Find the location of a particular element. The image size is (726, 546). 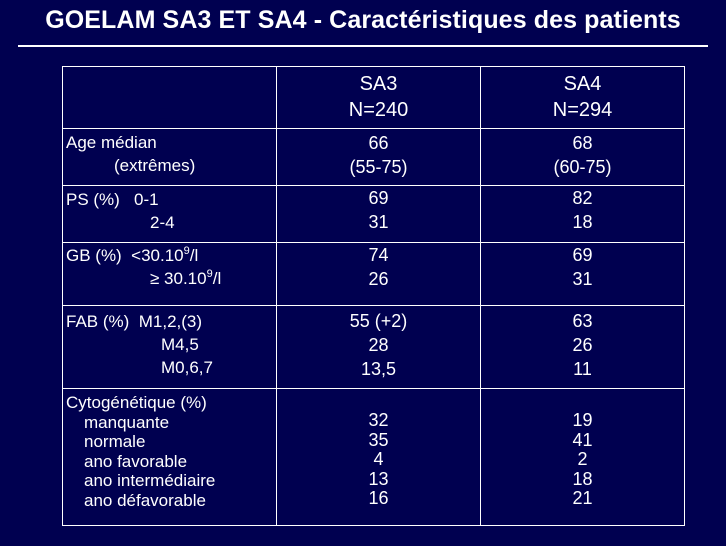

cell-value: 21 is located at coordinates (582, 498).